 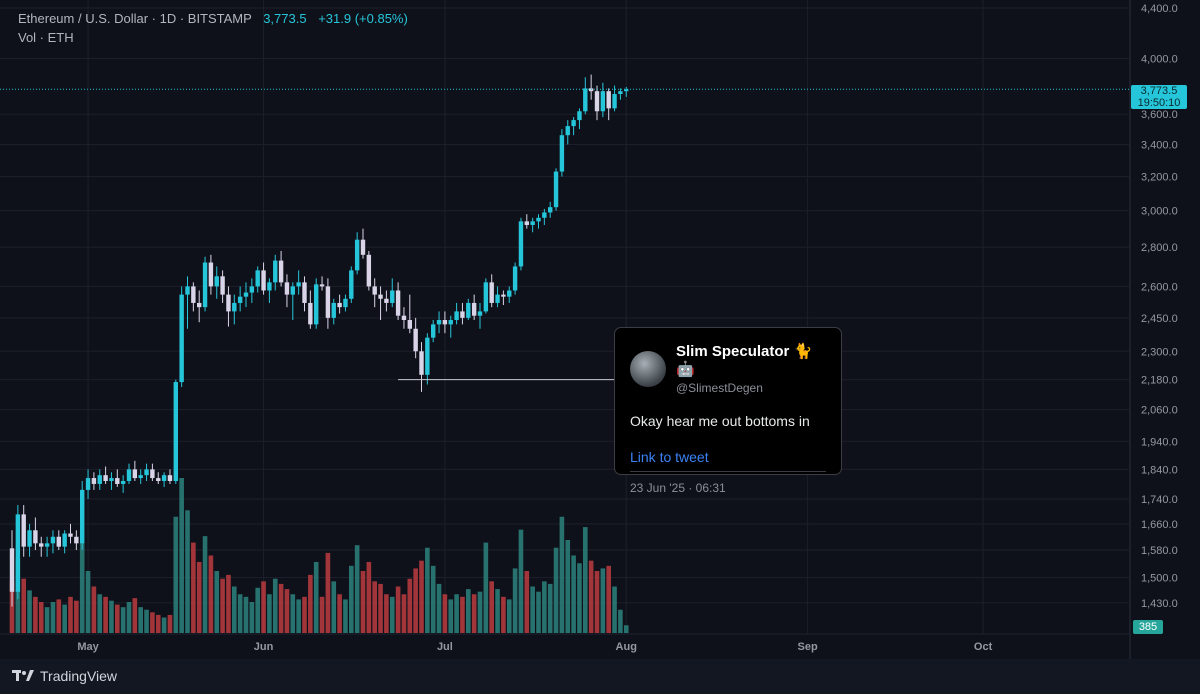 What do you see at coordinates (79, 676) in the screenshot?
I see `brand-name: TradingView` at bounding box center [79, 676].